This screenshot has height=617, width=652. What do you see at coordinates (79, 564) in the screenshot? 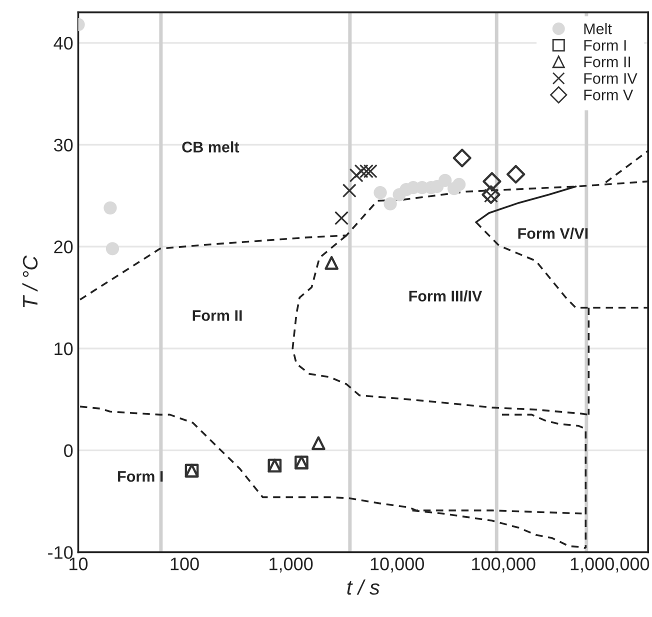
I see `x-tick-label: 10` at bounding box center [79, 564].